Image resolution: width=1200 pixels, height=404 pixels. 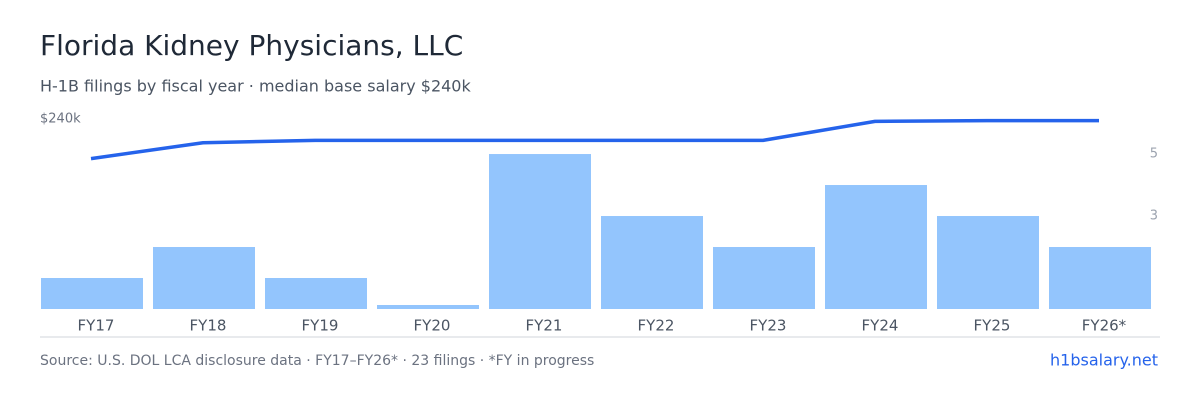 I want to click on y2-tick-label: 3, so click(x=1154, y=216).